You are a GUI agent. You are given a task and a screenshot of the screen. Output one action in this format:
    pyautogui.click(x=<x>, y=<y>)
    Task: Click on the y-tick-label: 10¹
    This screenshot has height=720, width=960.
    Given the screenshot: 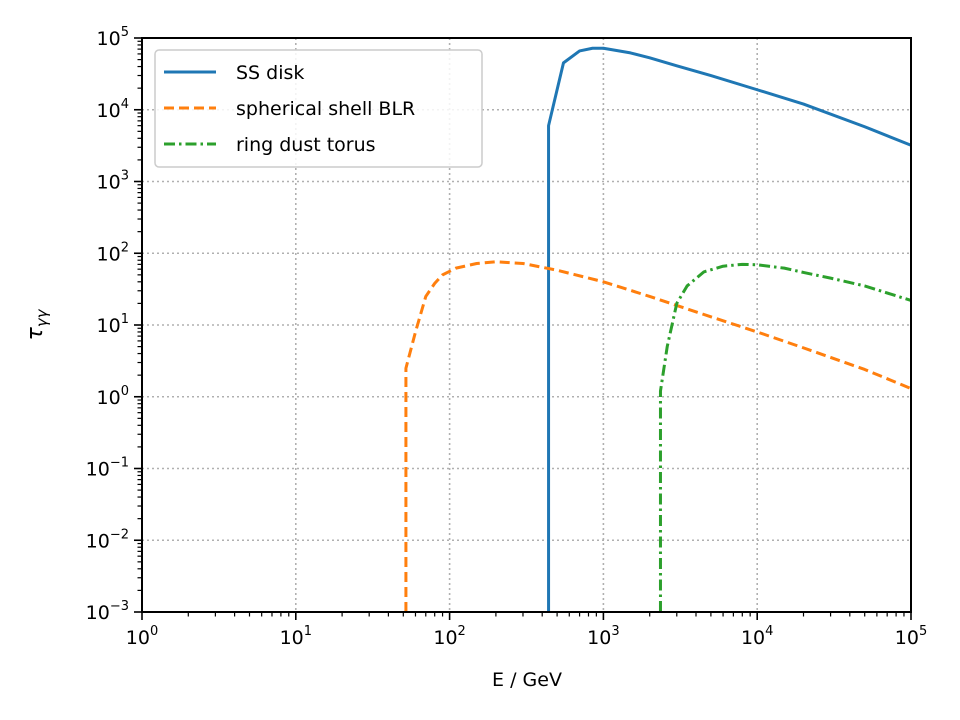 What is the action you would take?
    pyautogui.click(x=113, y=324)
    